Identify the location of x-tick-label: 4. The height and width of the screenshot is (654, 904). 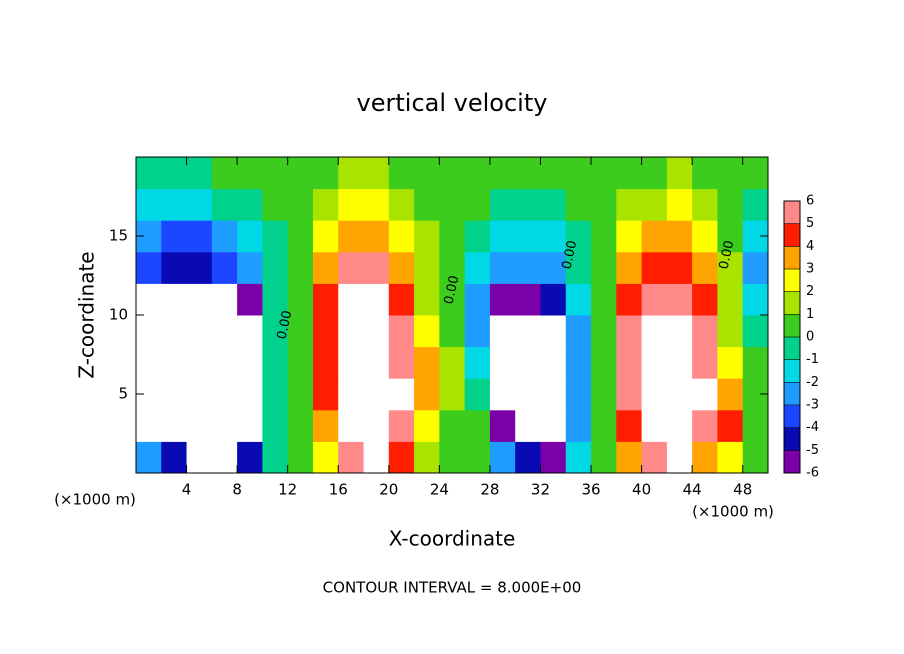
(187, 490).